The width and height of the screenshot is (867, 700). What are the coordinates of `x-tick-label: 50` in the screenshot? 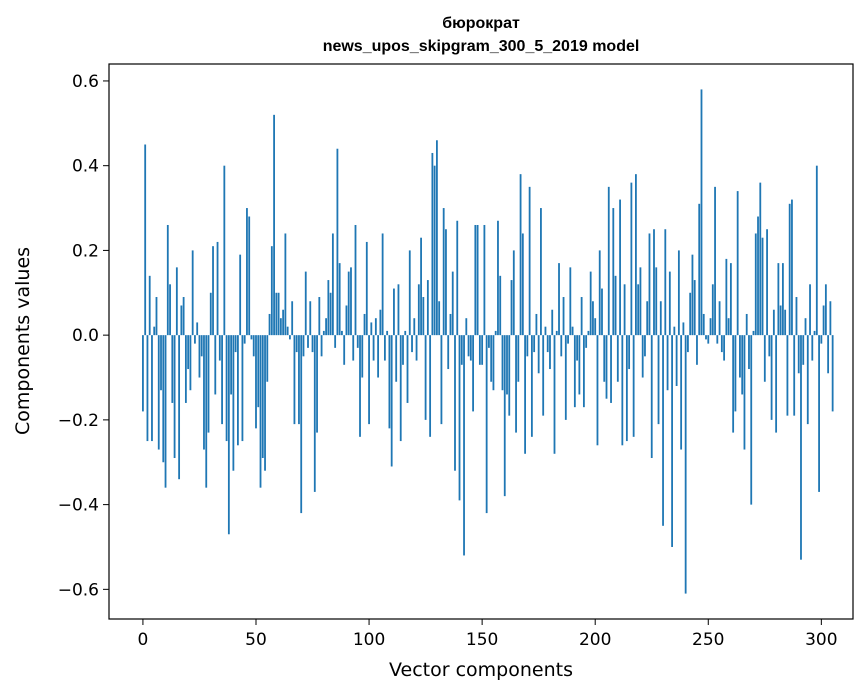 It's located at (256, 640).